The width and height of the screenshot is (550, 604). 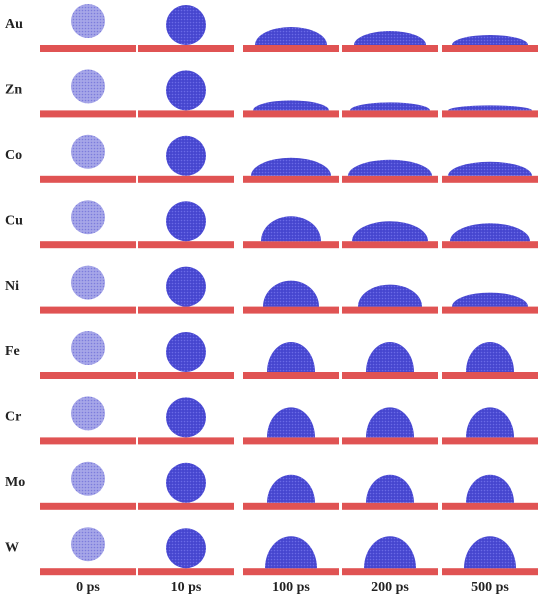 What do you see at coordinates (13, 417) in the screenshot?
I see `row-label: Cr` at bounding box center [13, 417].